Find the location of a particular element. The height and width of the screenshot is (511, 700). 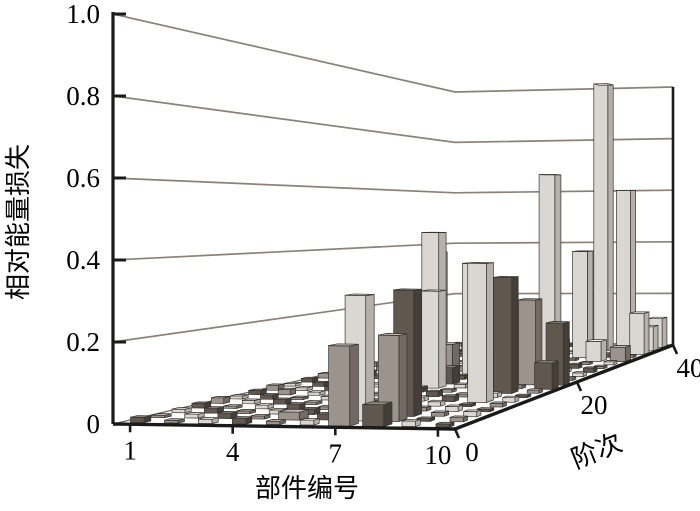

z-axis-tick-label: 1.0 is located at coordinates (83, 14).